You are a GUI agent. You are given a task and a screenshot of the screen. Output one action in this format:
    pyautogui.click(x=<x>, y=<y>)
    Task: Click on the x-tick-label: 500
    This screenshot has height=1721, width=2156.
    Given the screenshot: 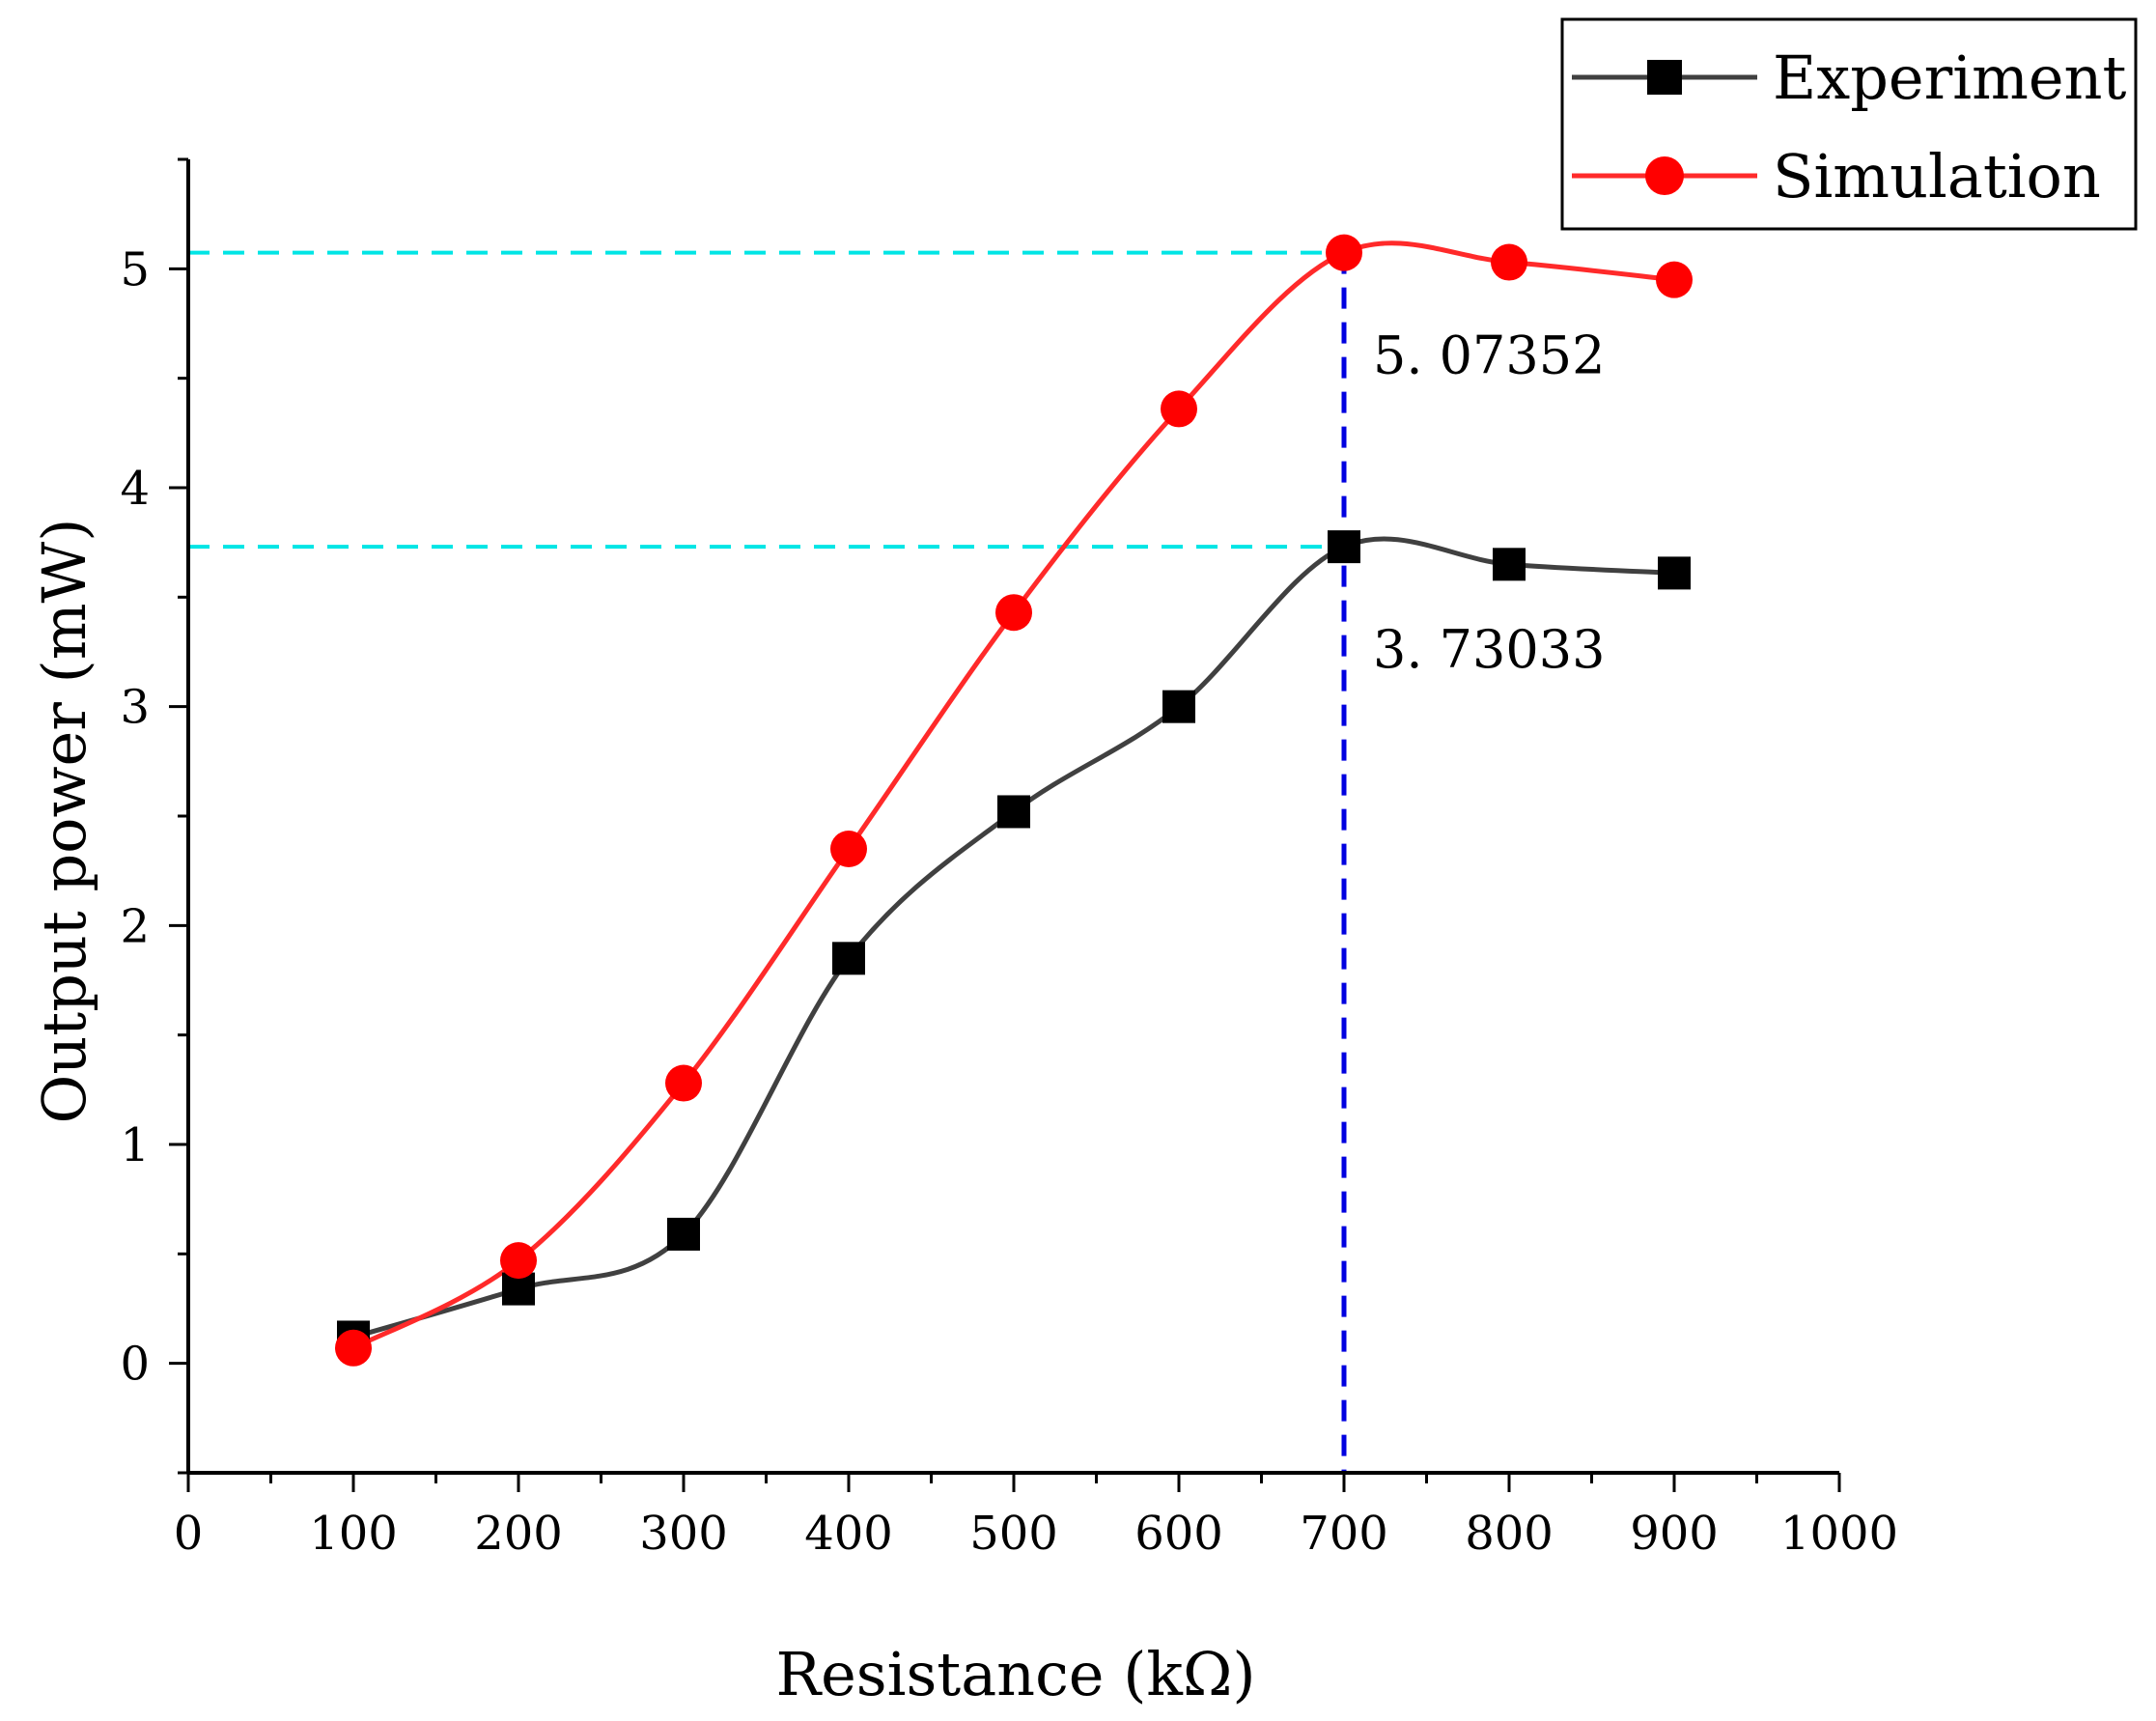 What is the action you would take?
    pyautogui.click(x=1014, y=1534)
    